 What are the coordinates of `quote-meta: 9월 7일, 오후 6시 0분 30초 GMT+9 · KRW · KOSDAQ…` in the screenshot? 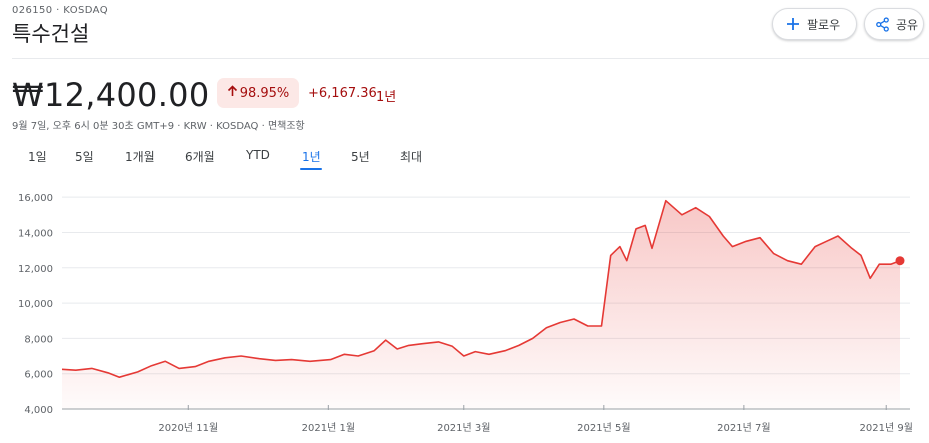 It's located at (158, 126).